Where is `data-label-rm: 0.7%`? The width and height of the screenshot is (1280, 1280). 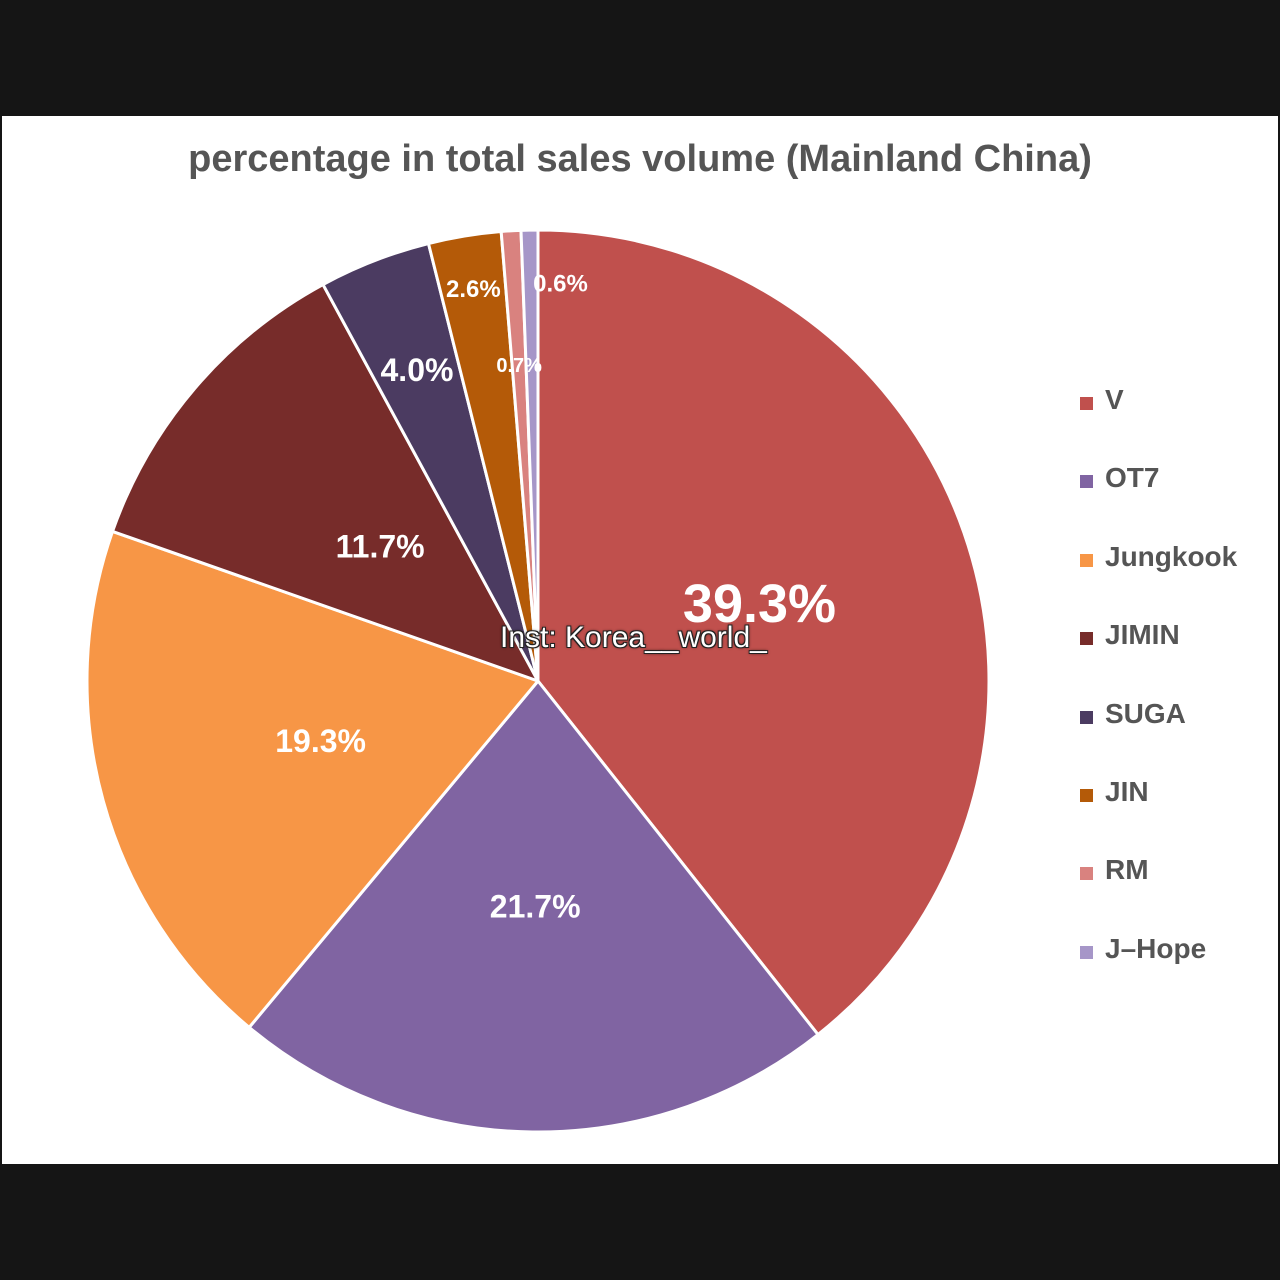 data-label-rm: 0.7% is located at coordinates (519, 366).